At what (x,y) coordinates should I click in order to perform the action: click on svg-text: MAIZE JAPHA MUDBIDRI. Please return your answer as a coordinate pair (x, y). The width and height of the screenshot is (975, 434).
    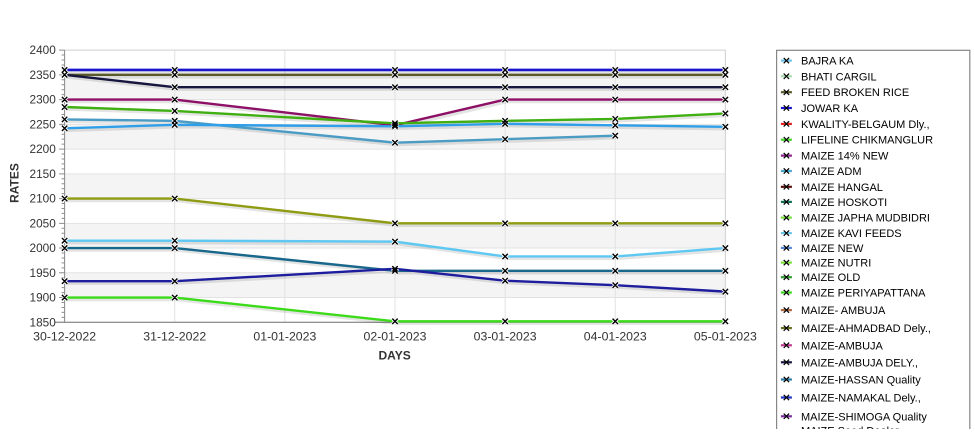
    Looking at the image, I should click on (865, 219).